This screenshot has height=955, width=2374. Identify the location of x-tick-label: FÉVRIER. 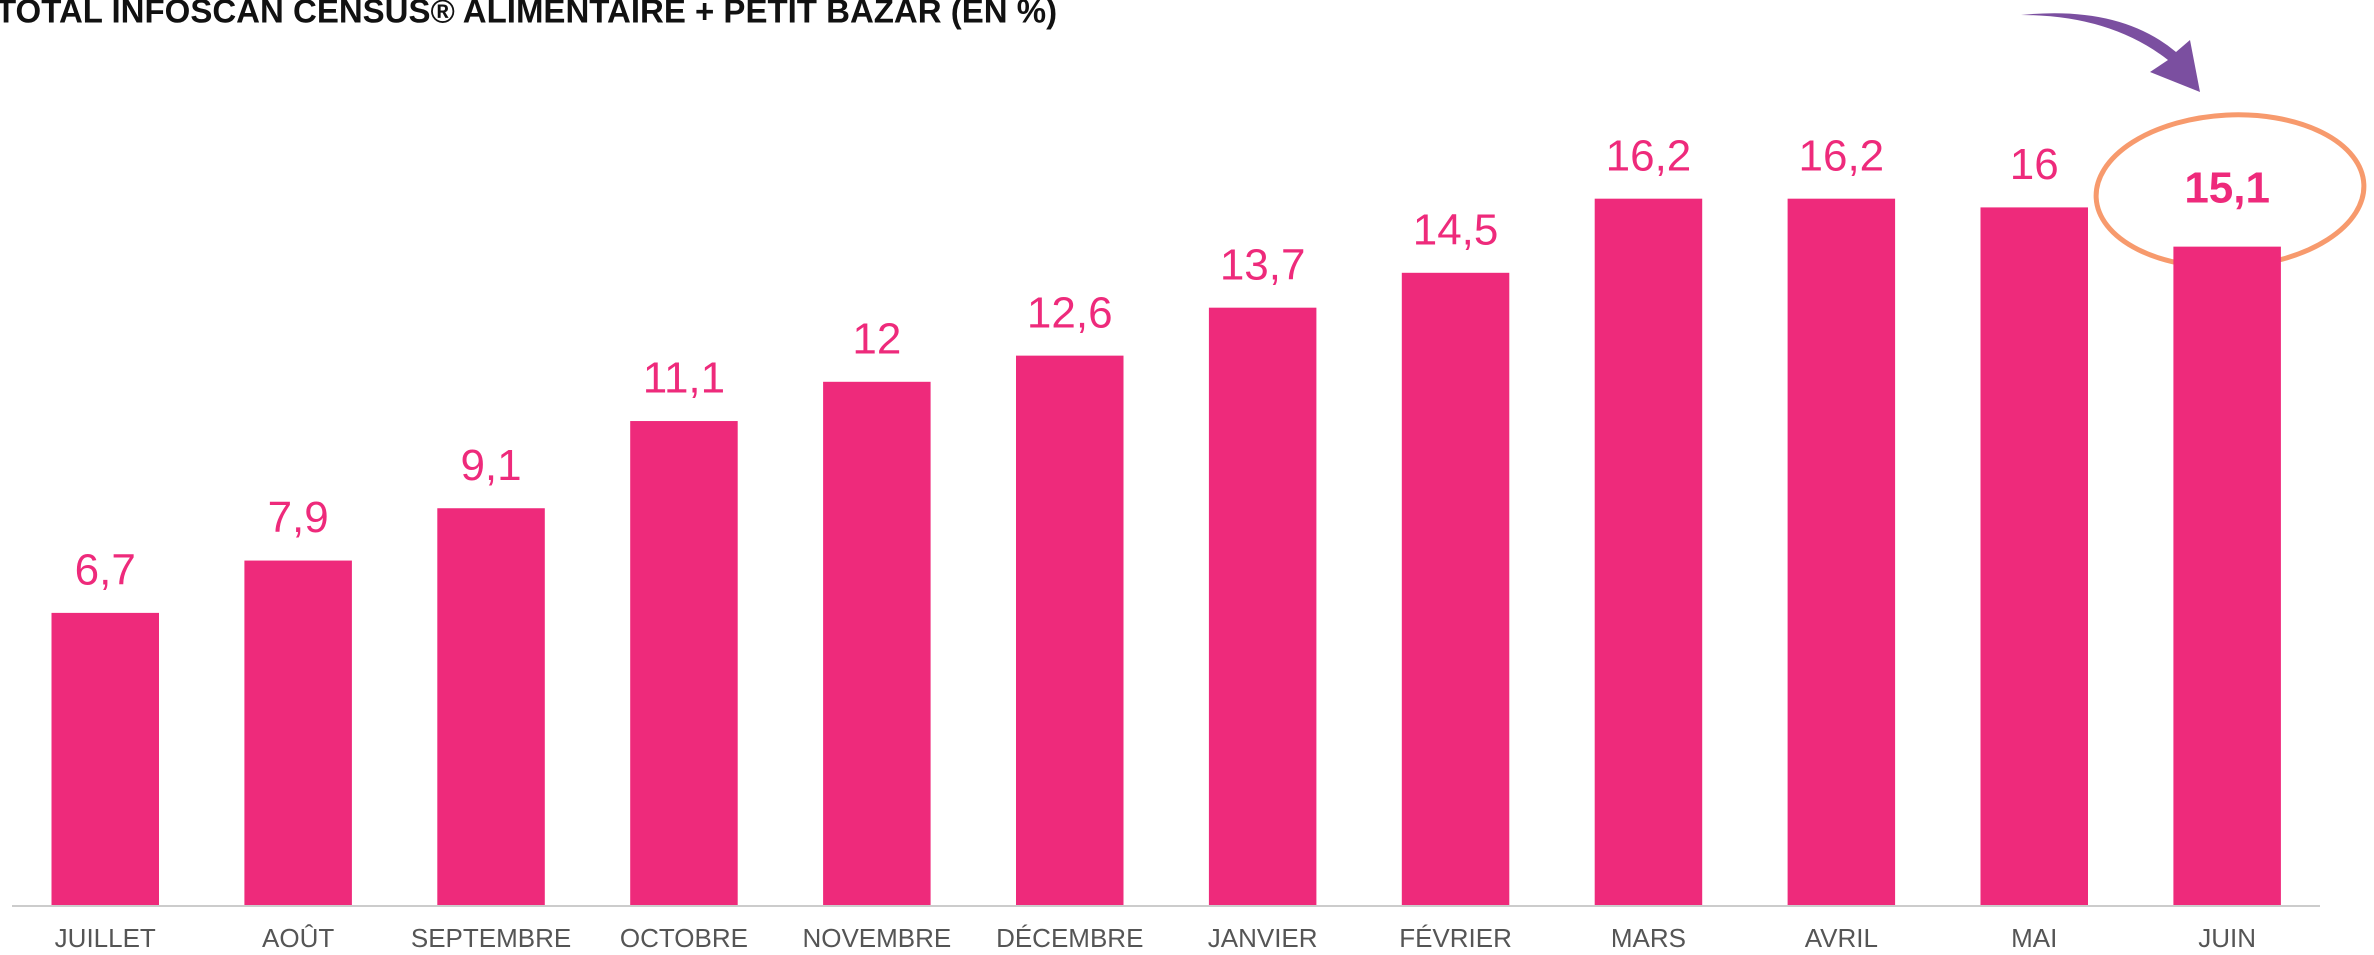
(1455, 938).